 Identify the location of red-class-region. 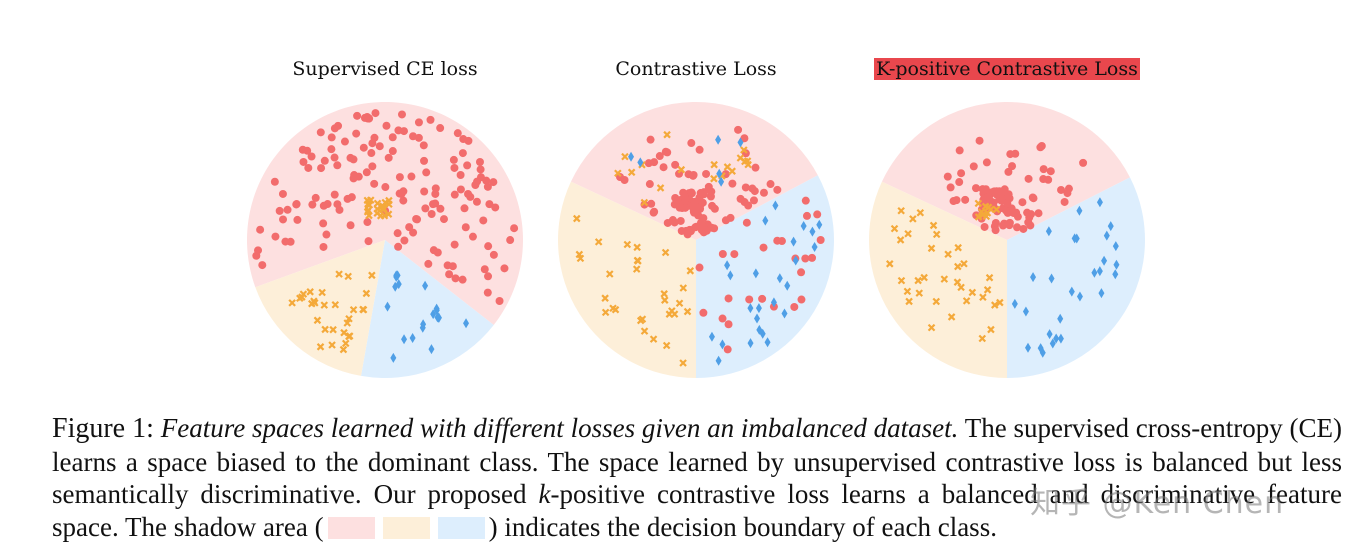
(694, 170).